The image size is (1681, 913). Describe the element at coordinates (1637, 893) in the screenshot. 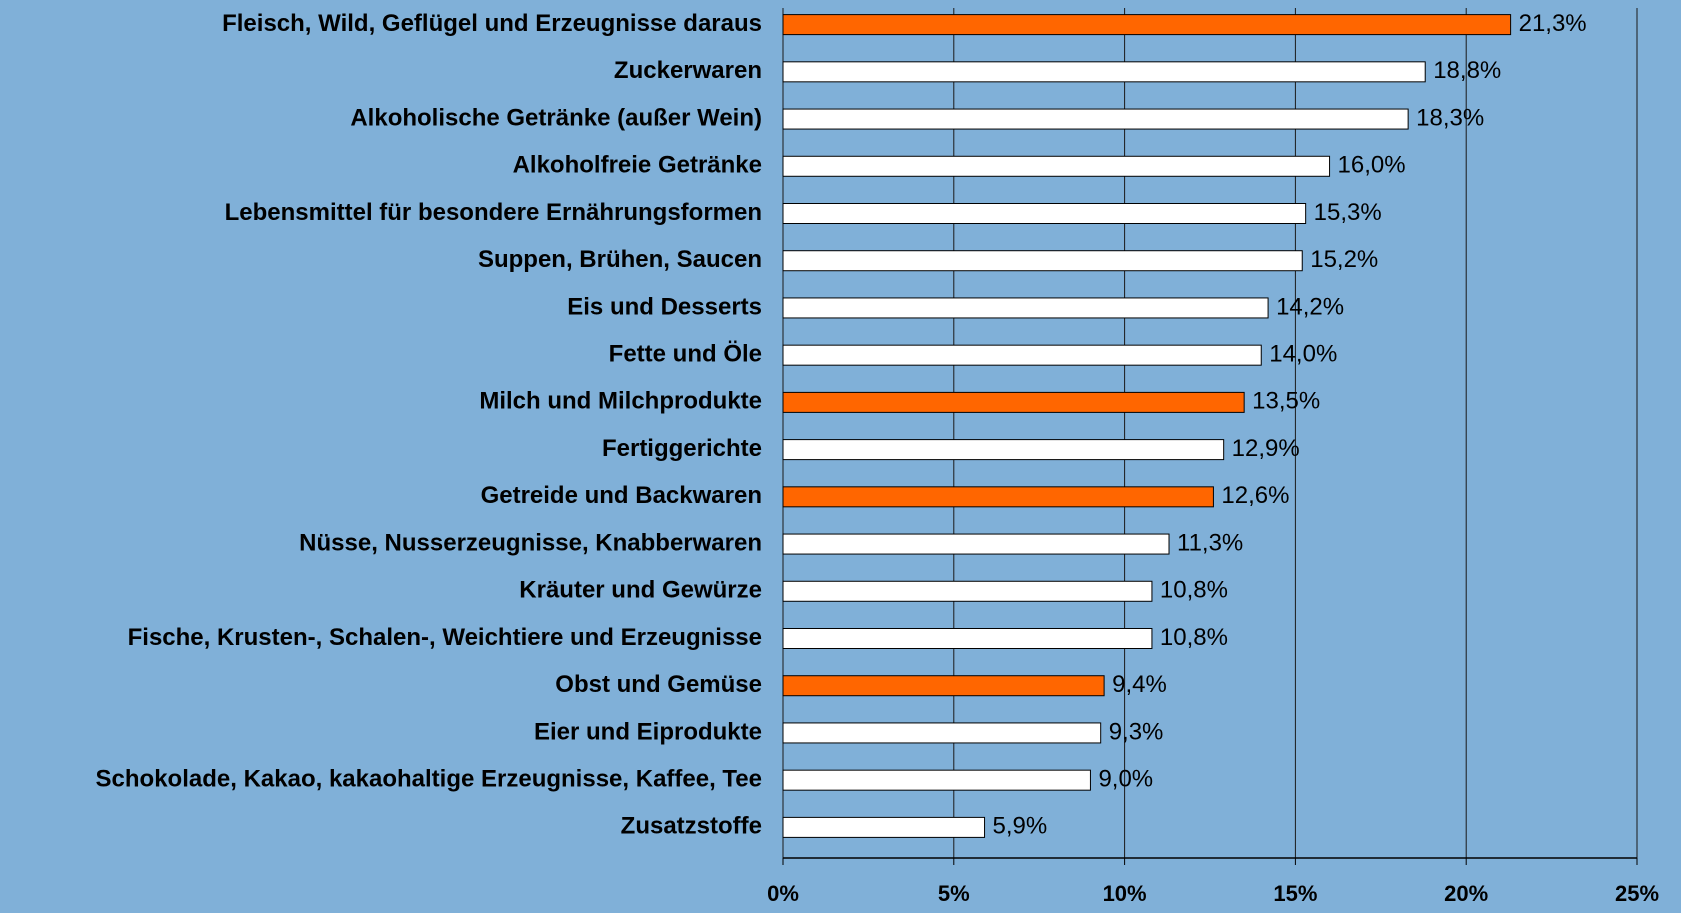

I see `x-tick-label: 25%` at that location.